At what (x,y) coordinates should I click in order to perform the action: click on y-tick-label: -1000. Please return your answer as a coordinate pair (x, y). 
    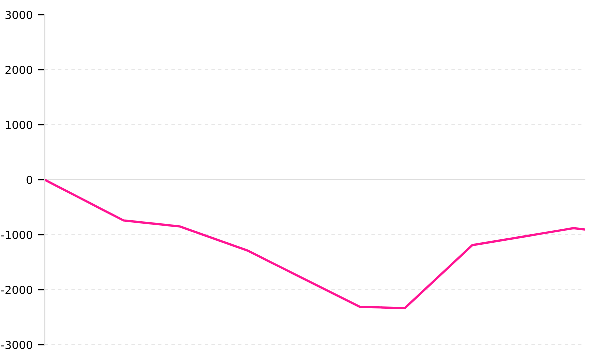
    Looking at the image, I should click on (16, 235).